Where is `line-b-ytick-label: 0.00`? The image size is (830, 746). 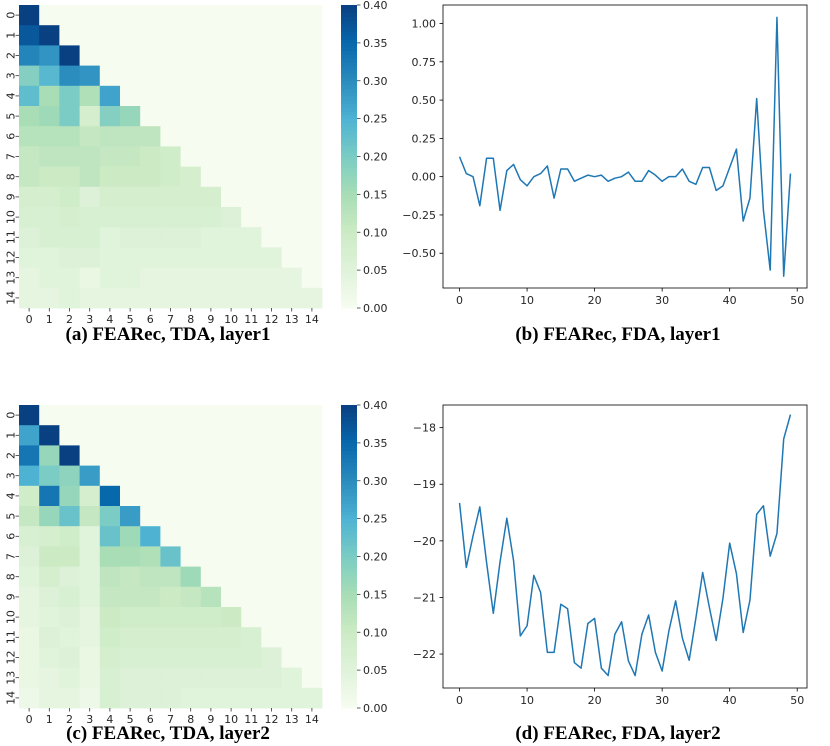
line-b-ytick-label: 0.00 is located at coordinates (424, 177).